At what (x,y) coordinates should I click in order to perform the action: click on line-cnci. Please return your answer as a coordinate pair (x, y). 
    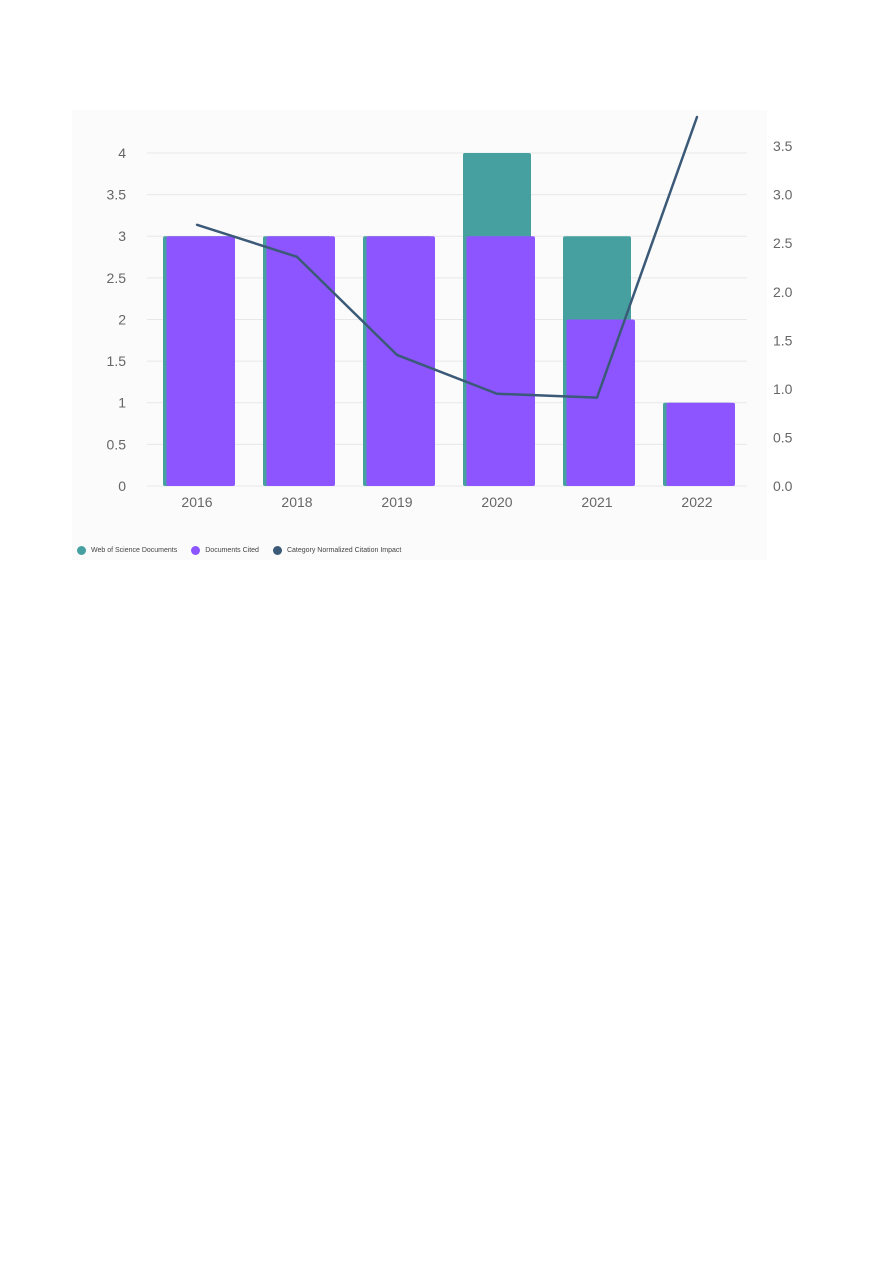
    Looking at the image, I should click on (447, 257).